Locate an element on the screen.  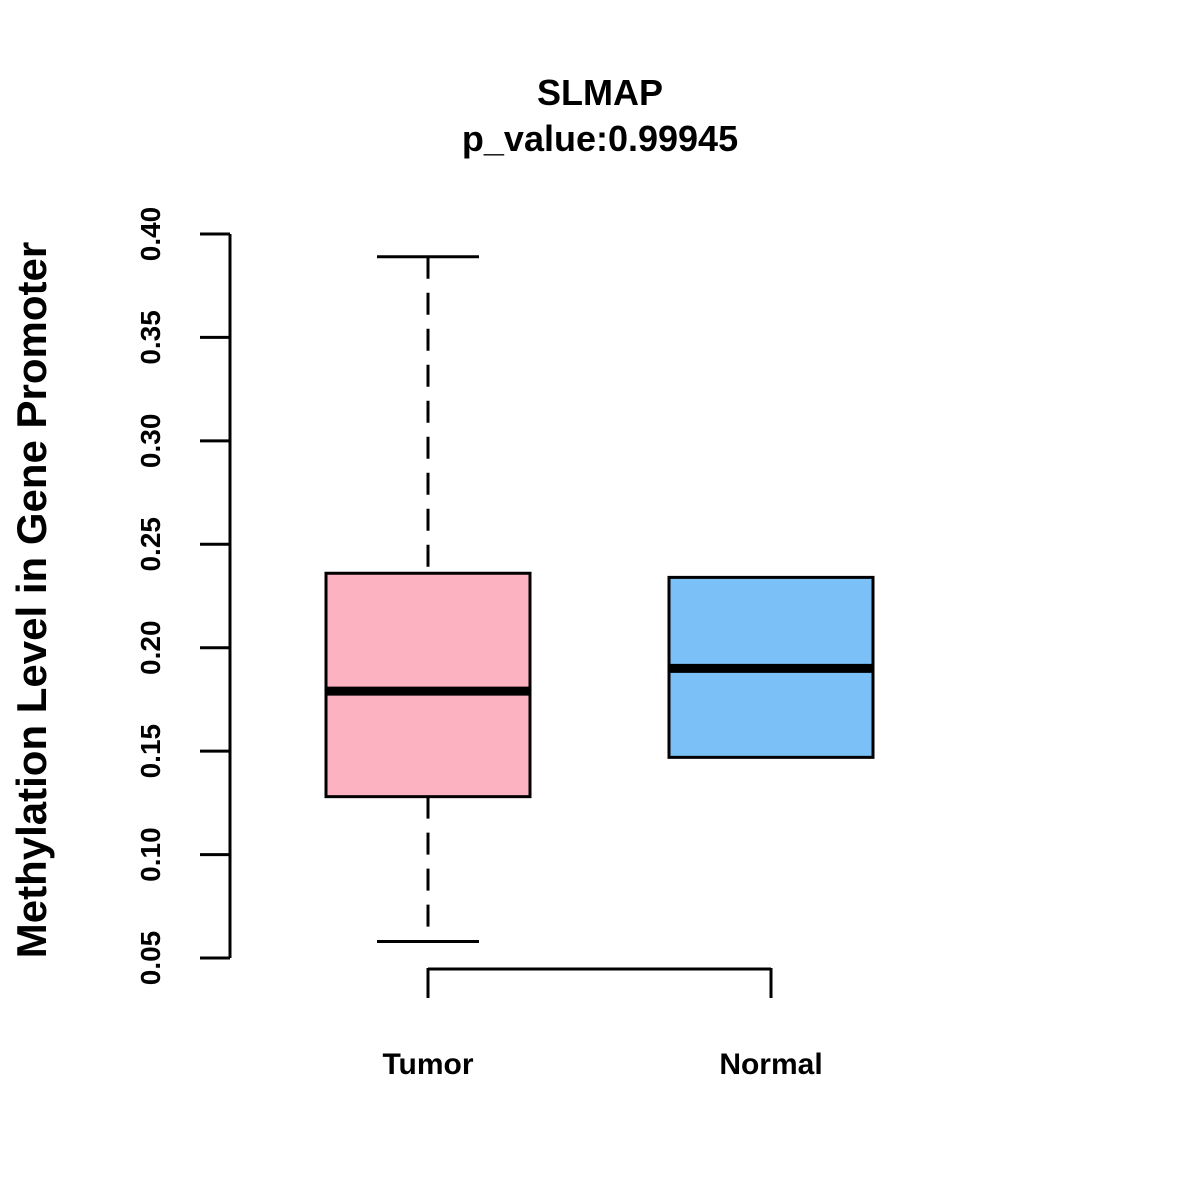
y-axis: 0.05 0.10 0.15 0.20 0.25 0.30 0.35 0.40 is located at coordinates (183, 596).